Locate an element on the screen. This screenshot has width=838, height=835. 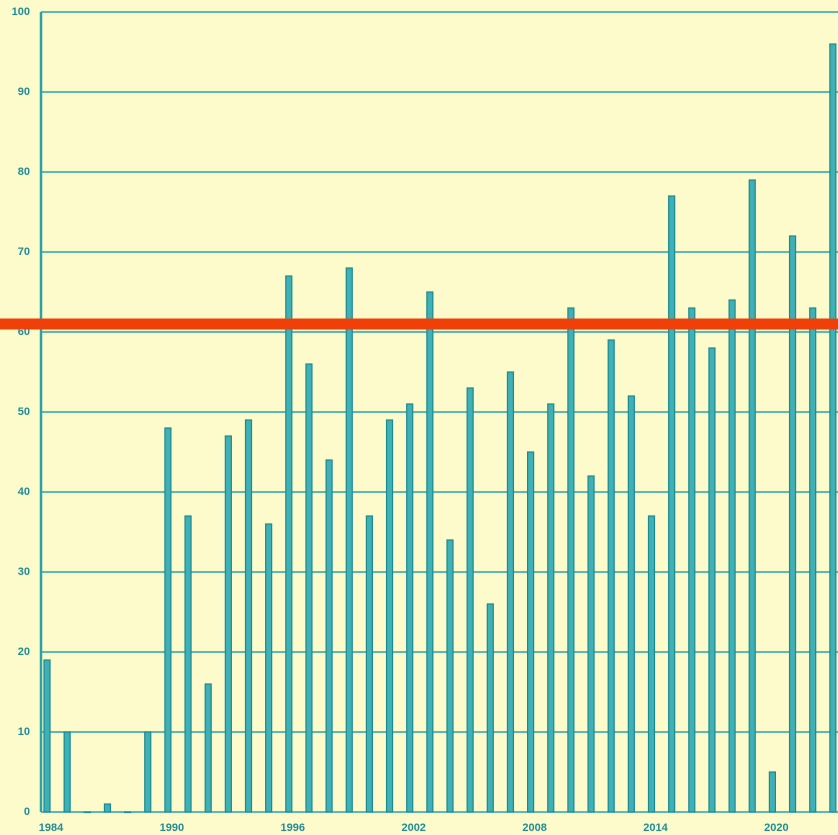
x-tick-label: 2002 is located at coordinates (413, 828).